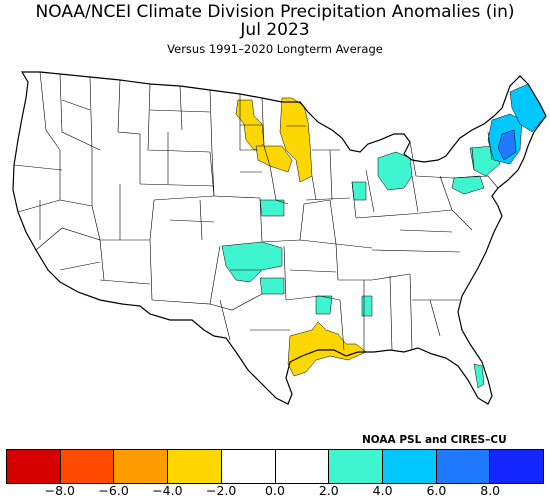  Describe the element at coordinates (275, 49) in the screenshot. I see `map-subtitle: Versus 1991–2020 Longterm Average` at that location.